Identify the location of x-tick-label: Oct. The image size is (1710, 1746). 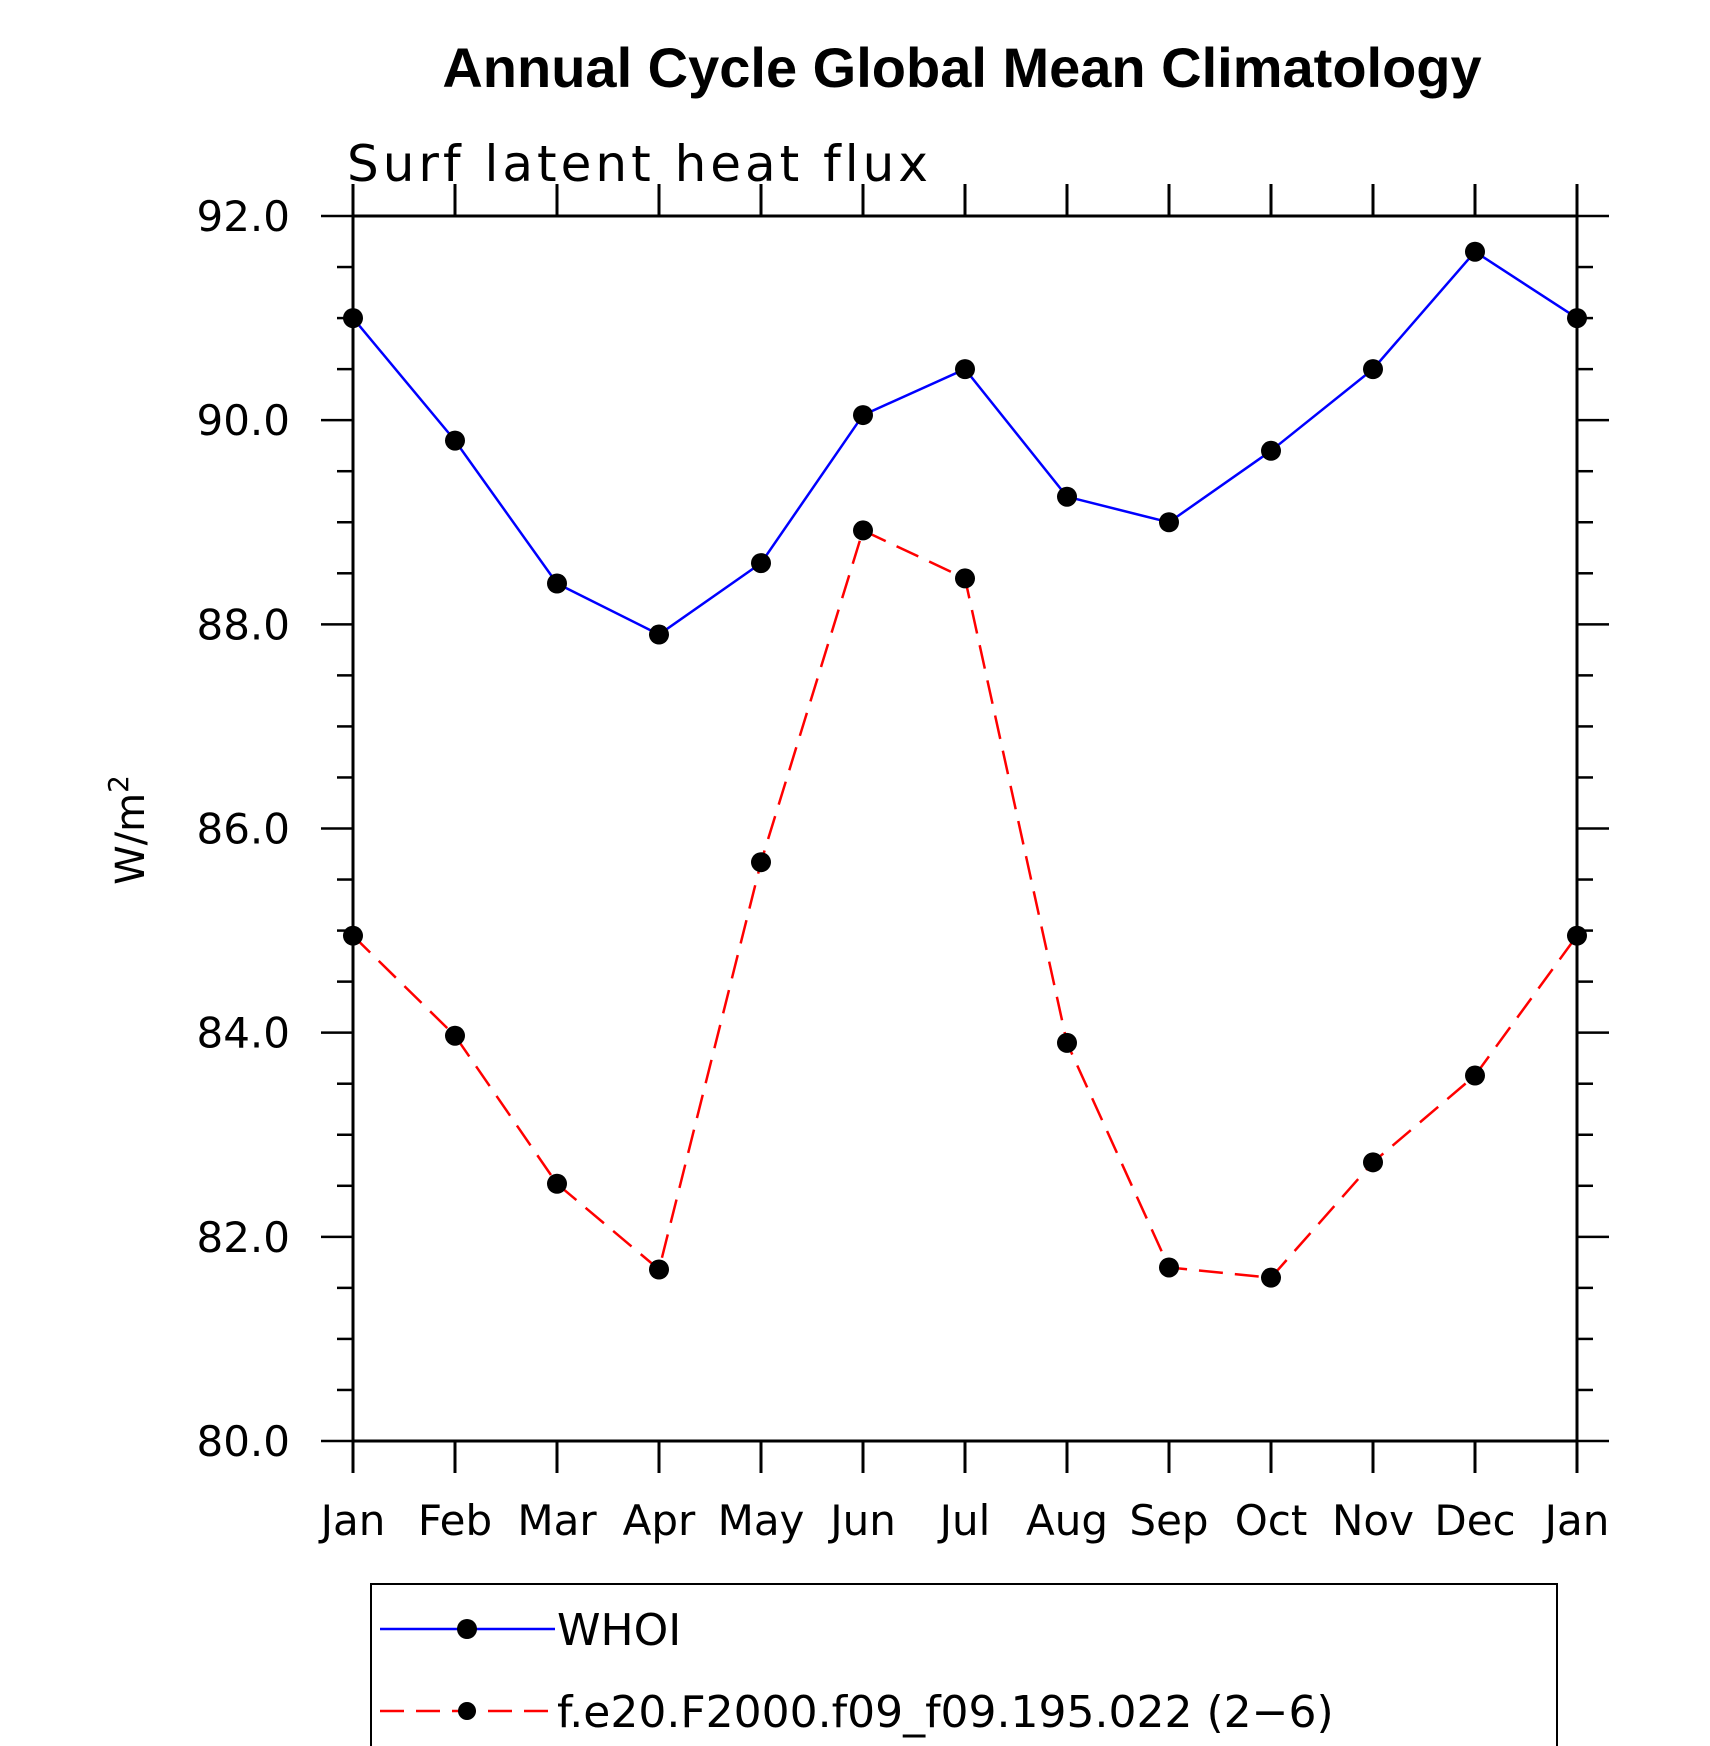
(1271, 1520).